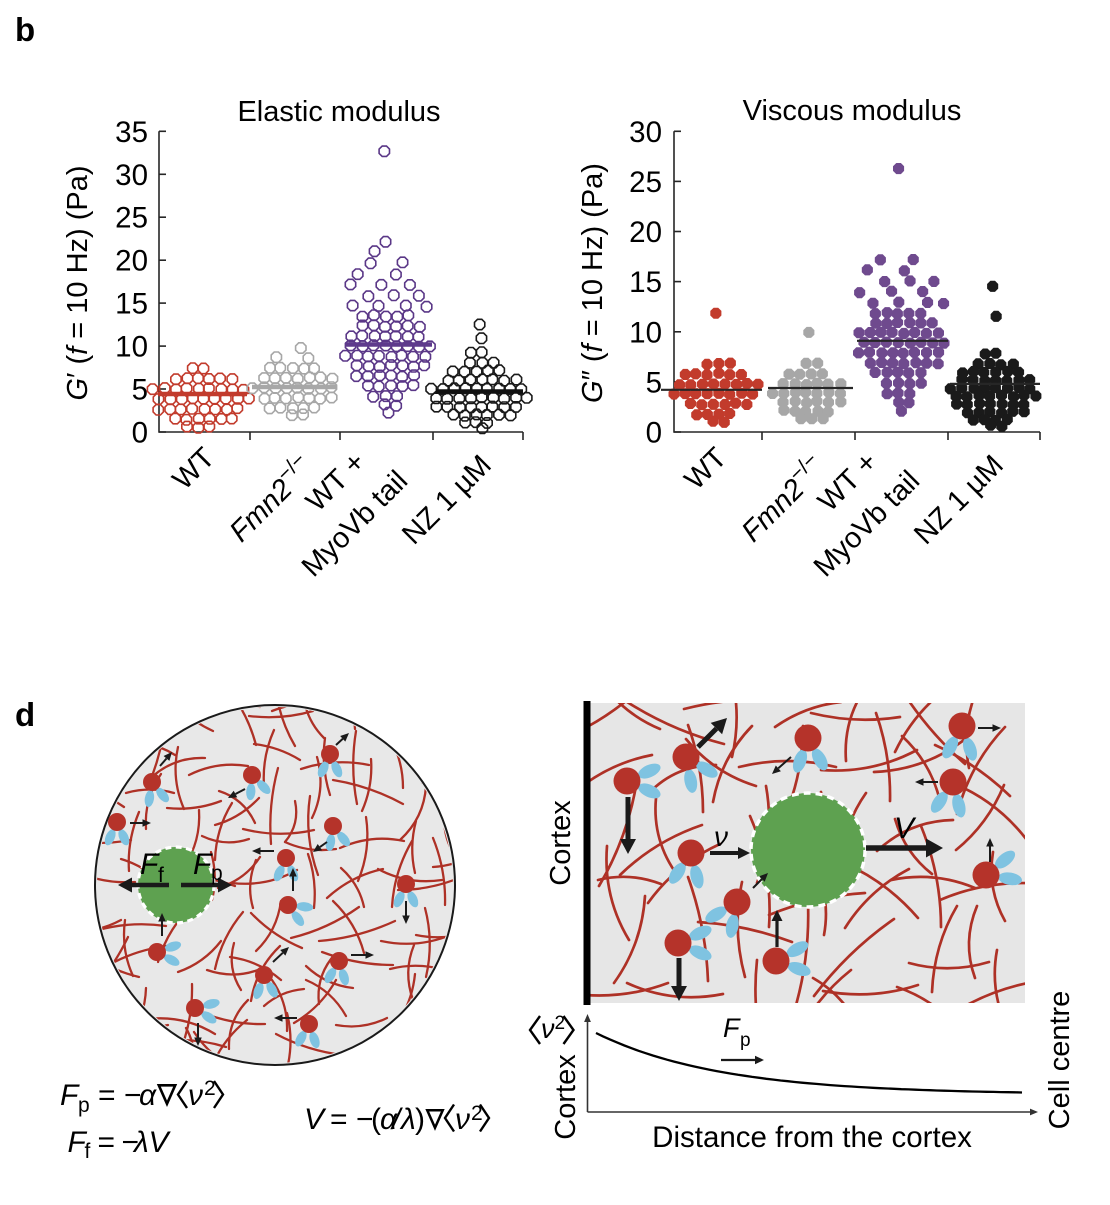  What do you see at coordinates (852, 111) in the screenshot?
I see `svg-text: Viscous modulus` at bounding box center [852, 111].